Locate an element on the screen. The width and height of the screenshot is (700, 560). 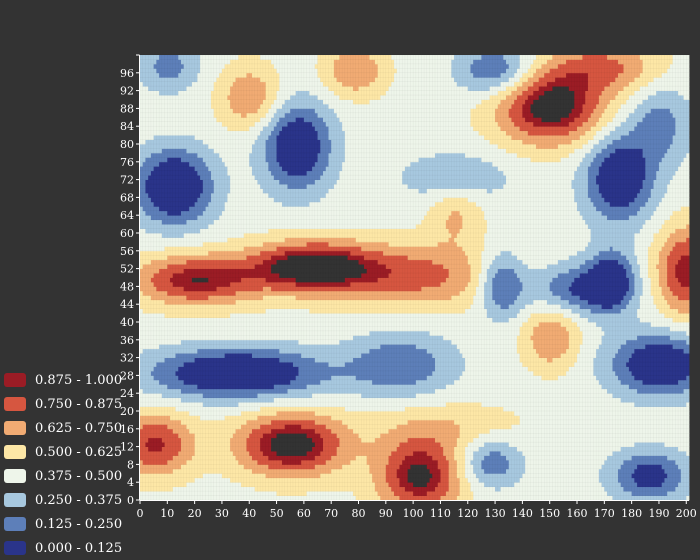
legend-item: 0.500 - 0.625 is located at coordinates (69, 452).